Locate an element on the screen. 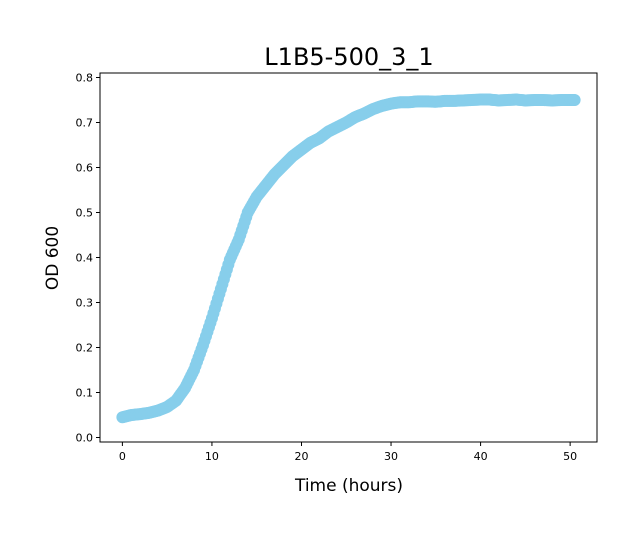 The image size is (640, 536). x-tick-label: 20 is located at coordinates (301, 456).